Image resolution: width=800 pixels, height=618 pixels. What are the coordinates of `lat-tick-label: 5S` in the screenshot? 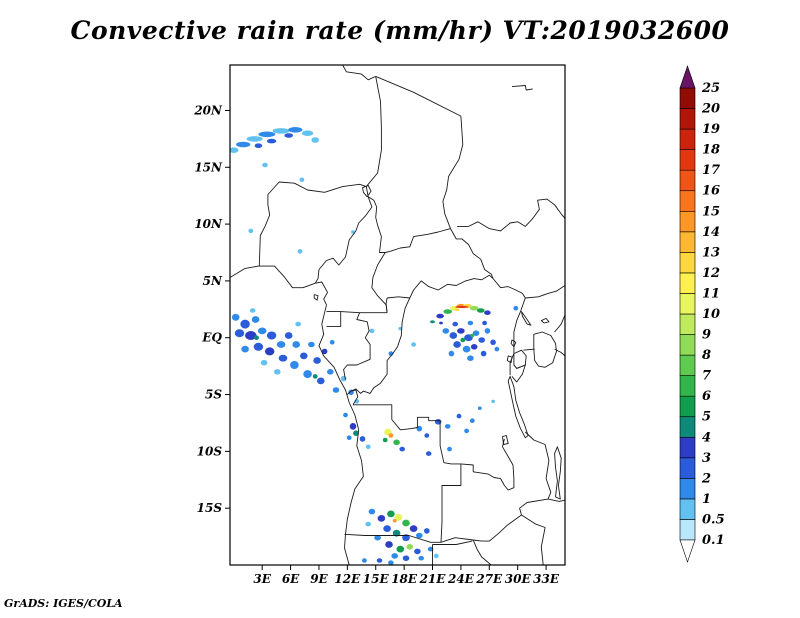 It's located at (213, 395).